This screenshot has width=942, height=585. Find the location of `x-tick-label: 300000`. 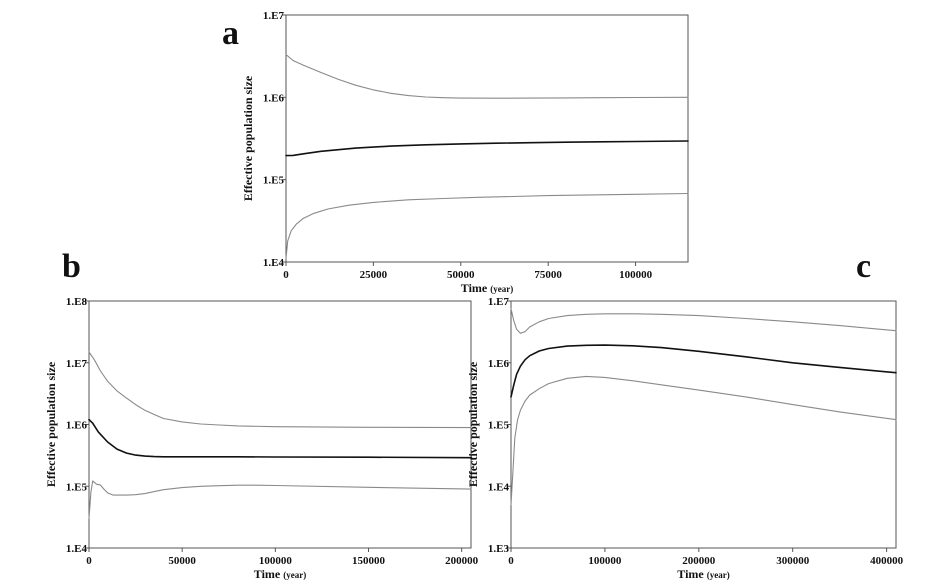

x-tick-label: 300000 is located at coordinates (793, 561).